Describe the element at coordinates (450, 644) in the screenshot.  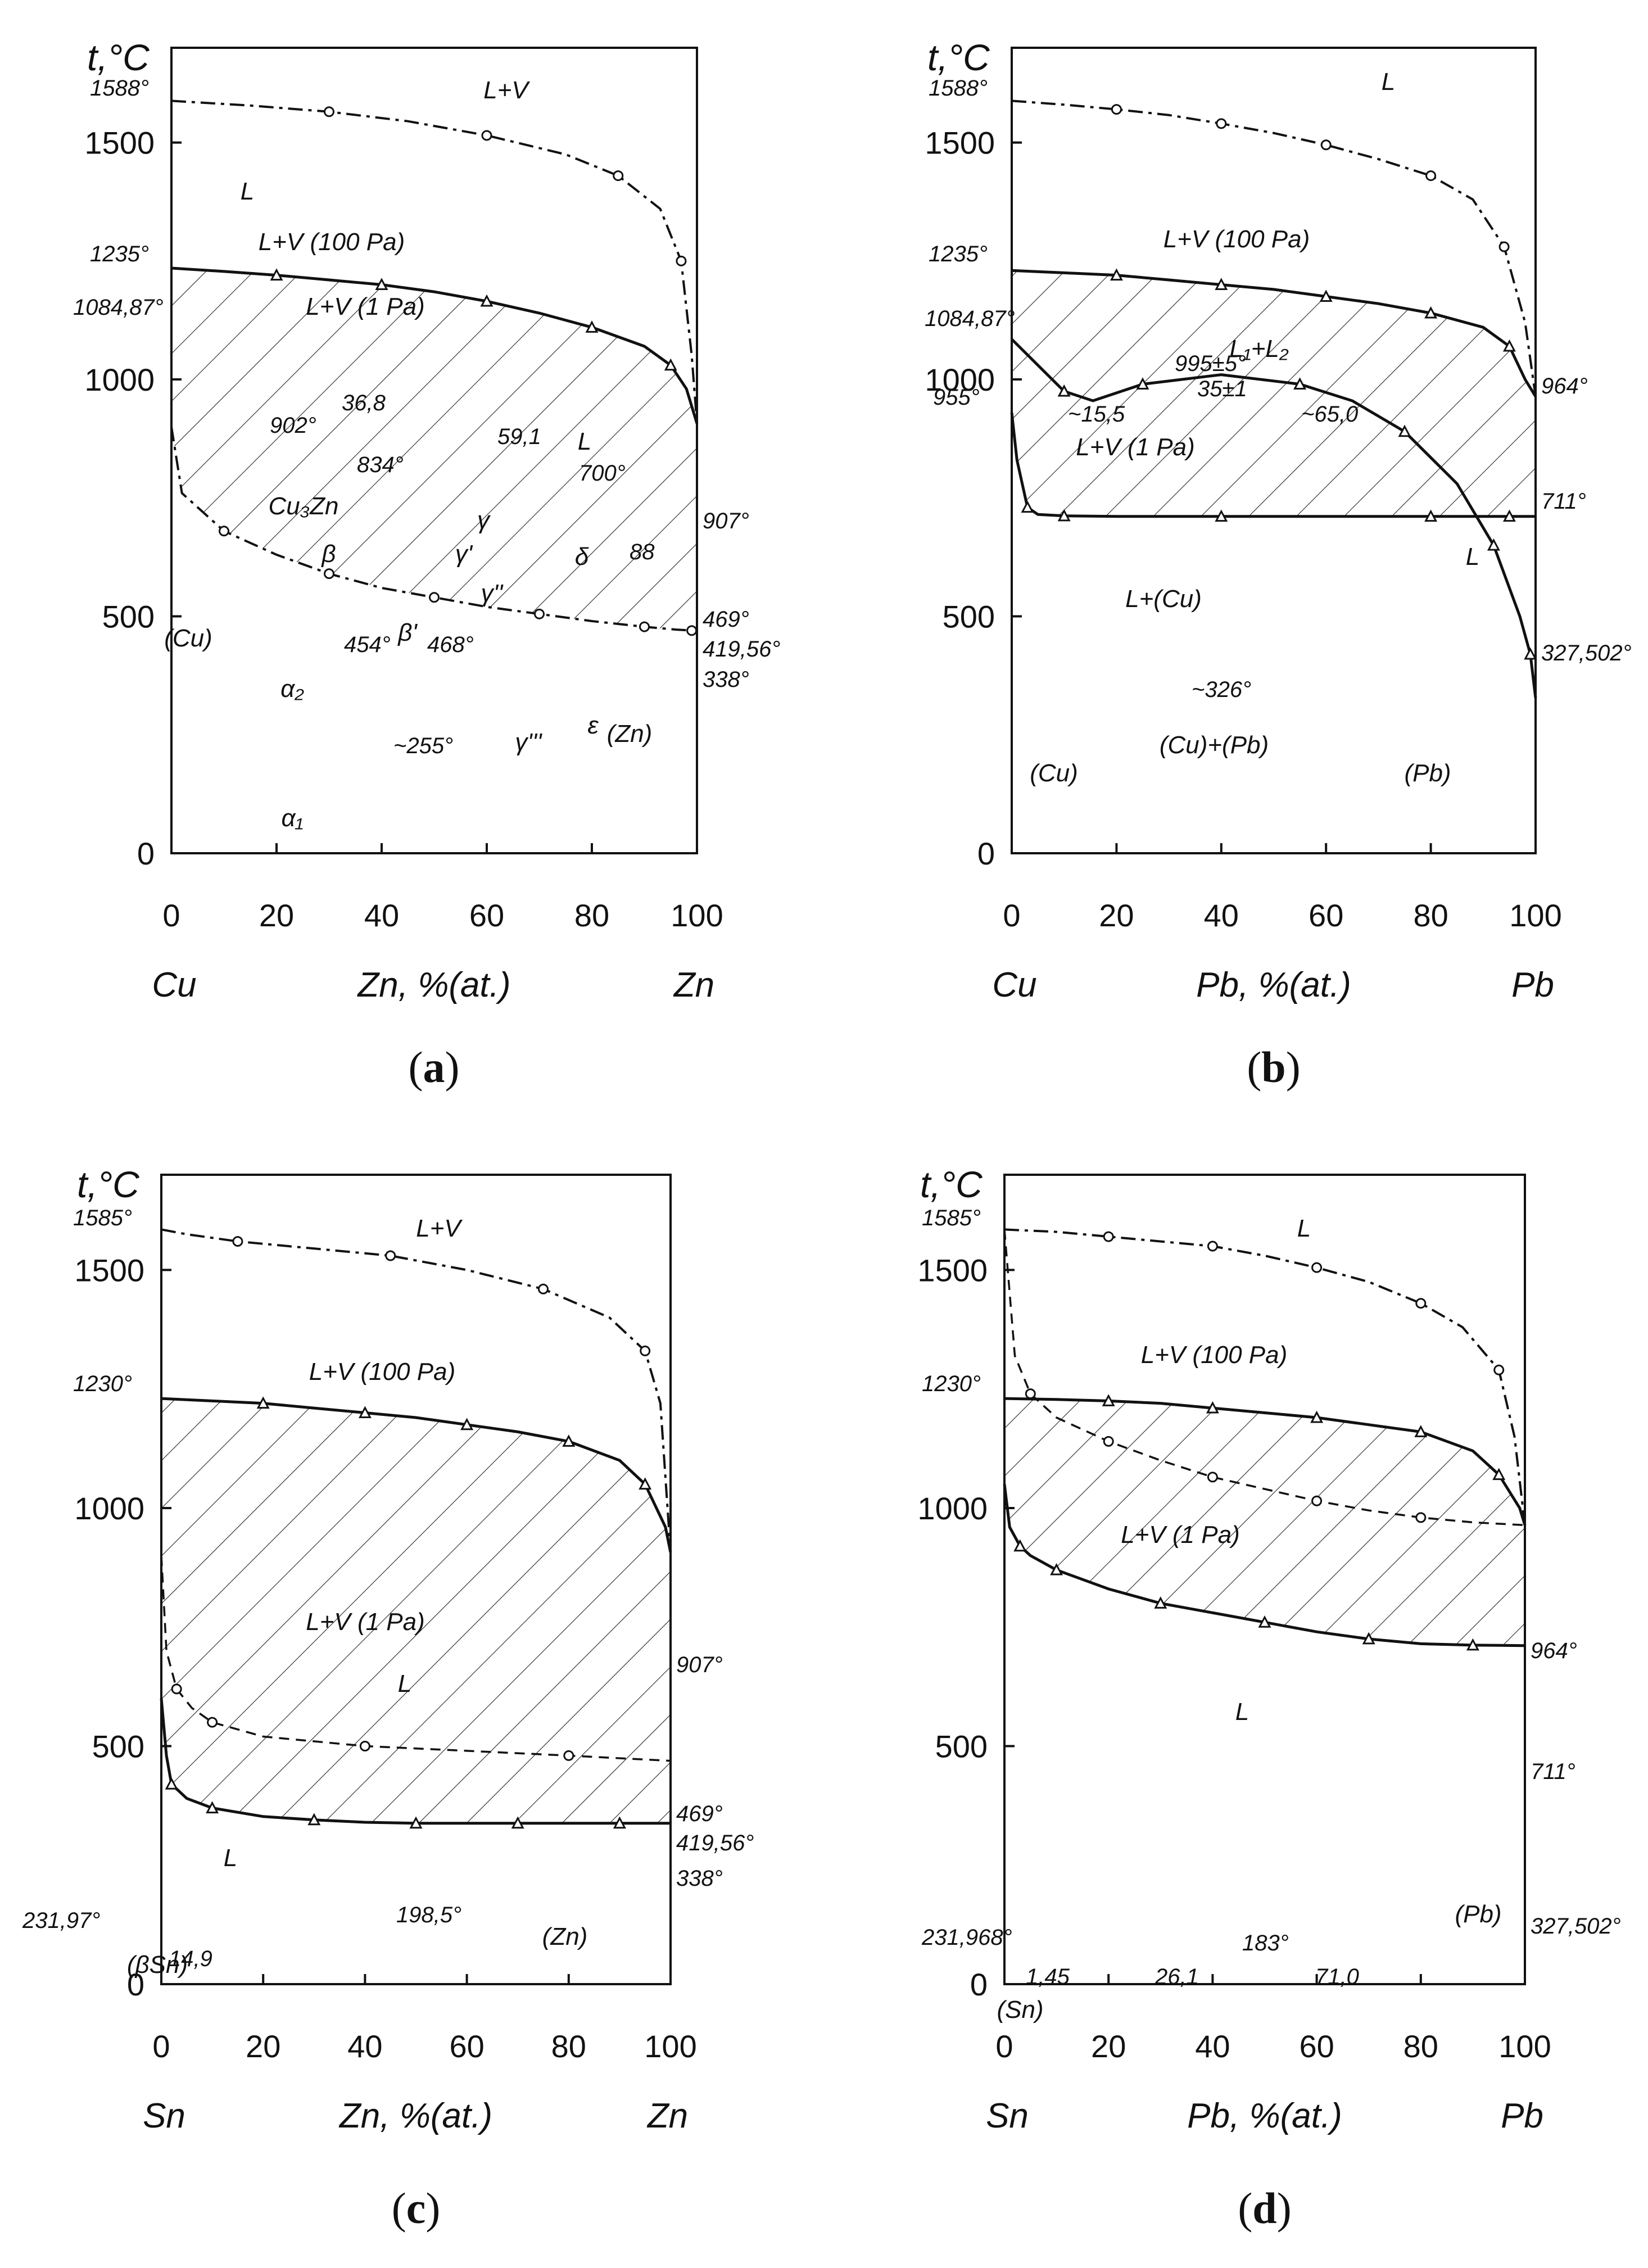
I see `annotation-label: 468°` at that location.